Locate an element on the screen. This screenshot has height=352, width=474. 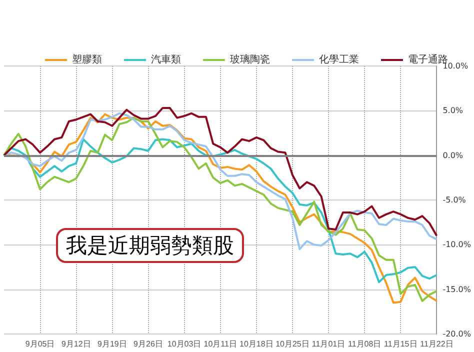
x-tick-label: 11月08日 is located at coordinates (365, 344).